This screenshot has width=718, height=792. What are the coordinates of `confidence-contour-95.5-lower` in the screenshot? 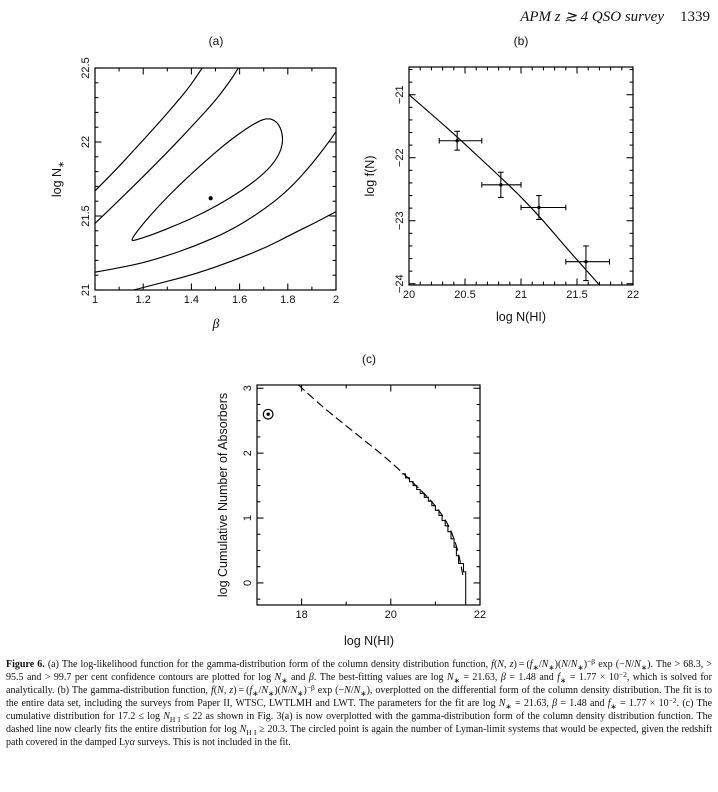 It's located at (215, 202).